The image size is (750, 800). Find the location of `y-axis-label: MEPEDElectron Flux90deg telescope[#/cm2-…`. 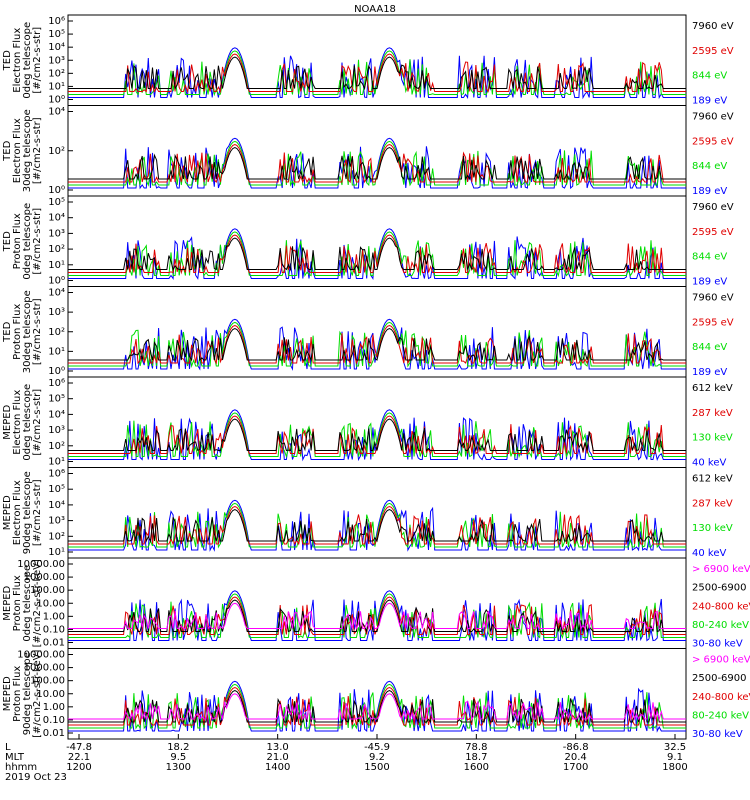

y-axis-label: MEPEDElectron Flux90deg telescope[#/cm2-… is located at coordinates (22, 512).